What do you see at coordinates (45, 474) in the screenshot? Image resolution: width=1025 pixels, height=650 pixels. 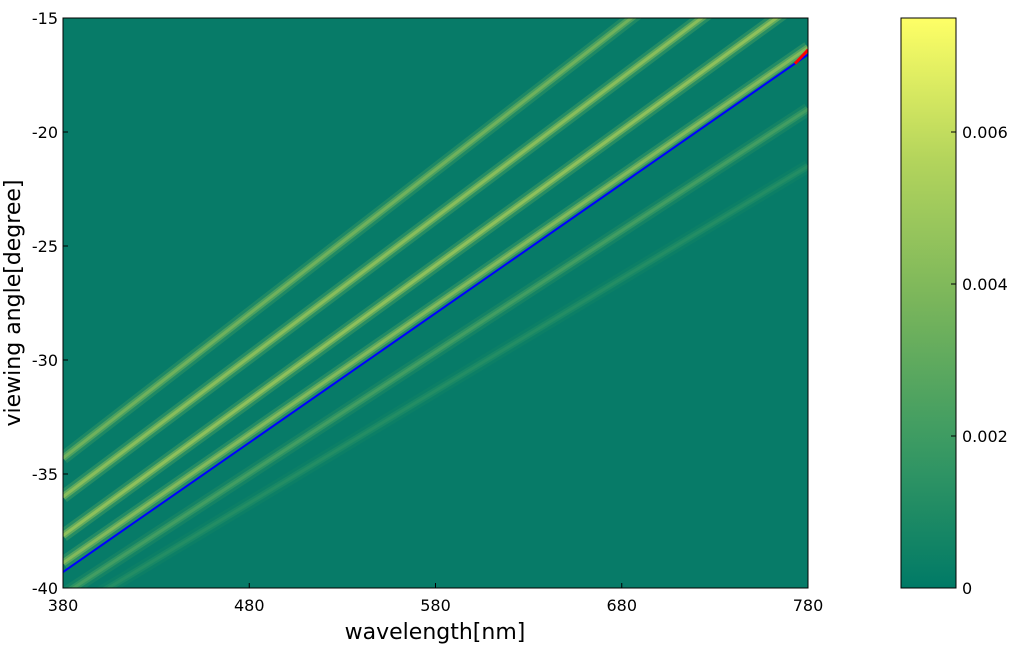 I see `y-tick-label: -35` at bounding box center [45, 474].